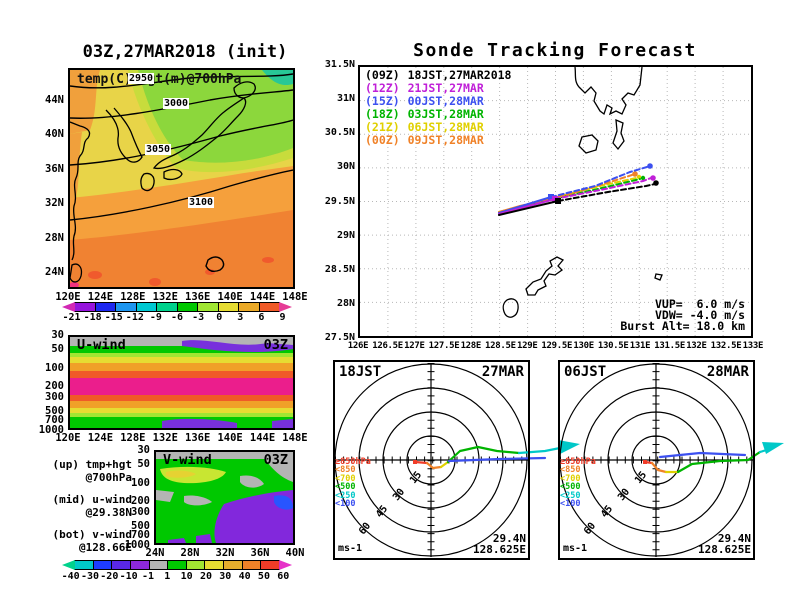 This screenshot has width=792, height=612. What do you see at coordinates (177, 565) in the screenshot?
I see `vwind-colorbar` at bounding box center [177, 565].